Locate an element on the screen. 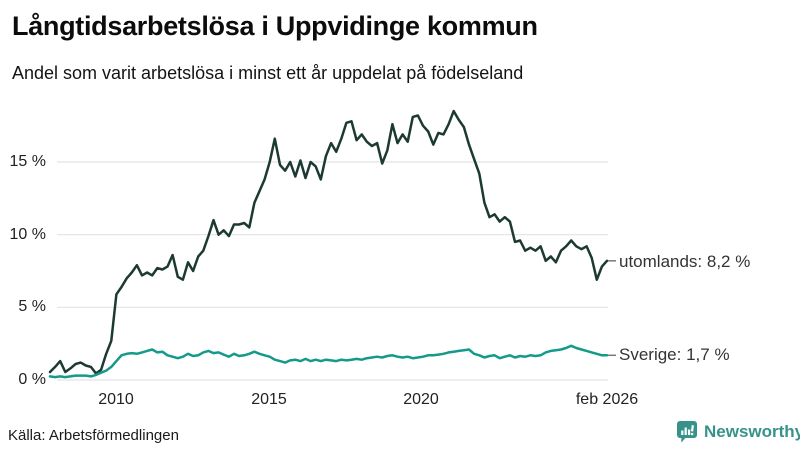 The height and width of the screenshot is (450, 800). y-axis-tick-label: 10 % is located at coordinates (27, 234).